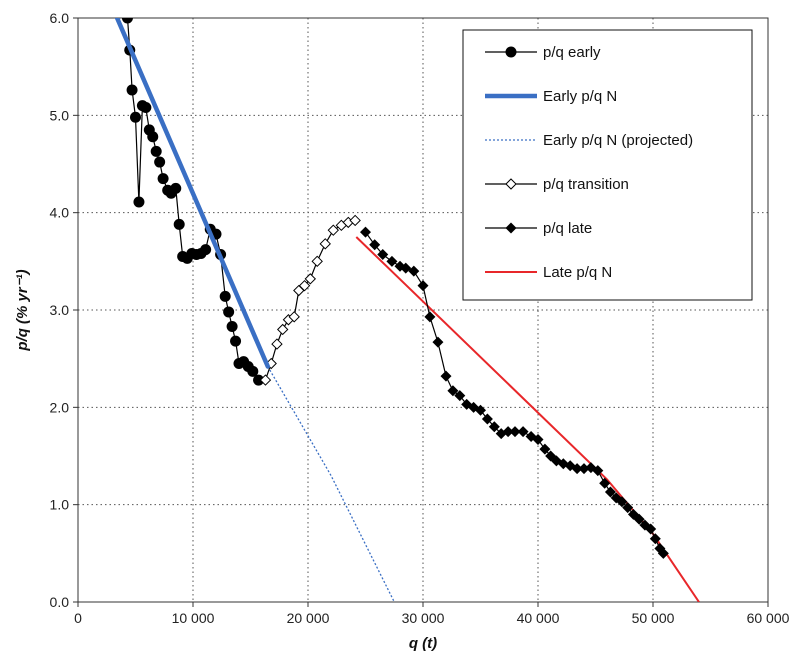  I want to click on legend-entry: Late p/q N, so click(548, 272).